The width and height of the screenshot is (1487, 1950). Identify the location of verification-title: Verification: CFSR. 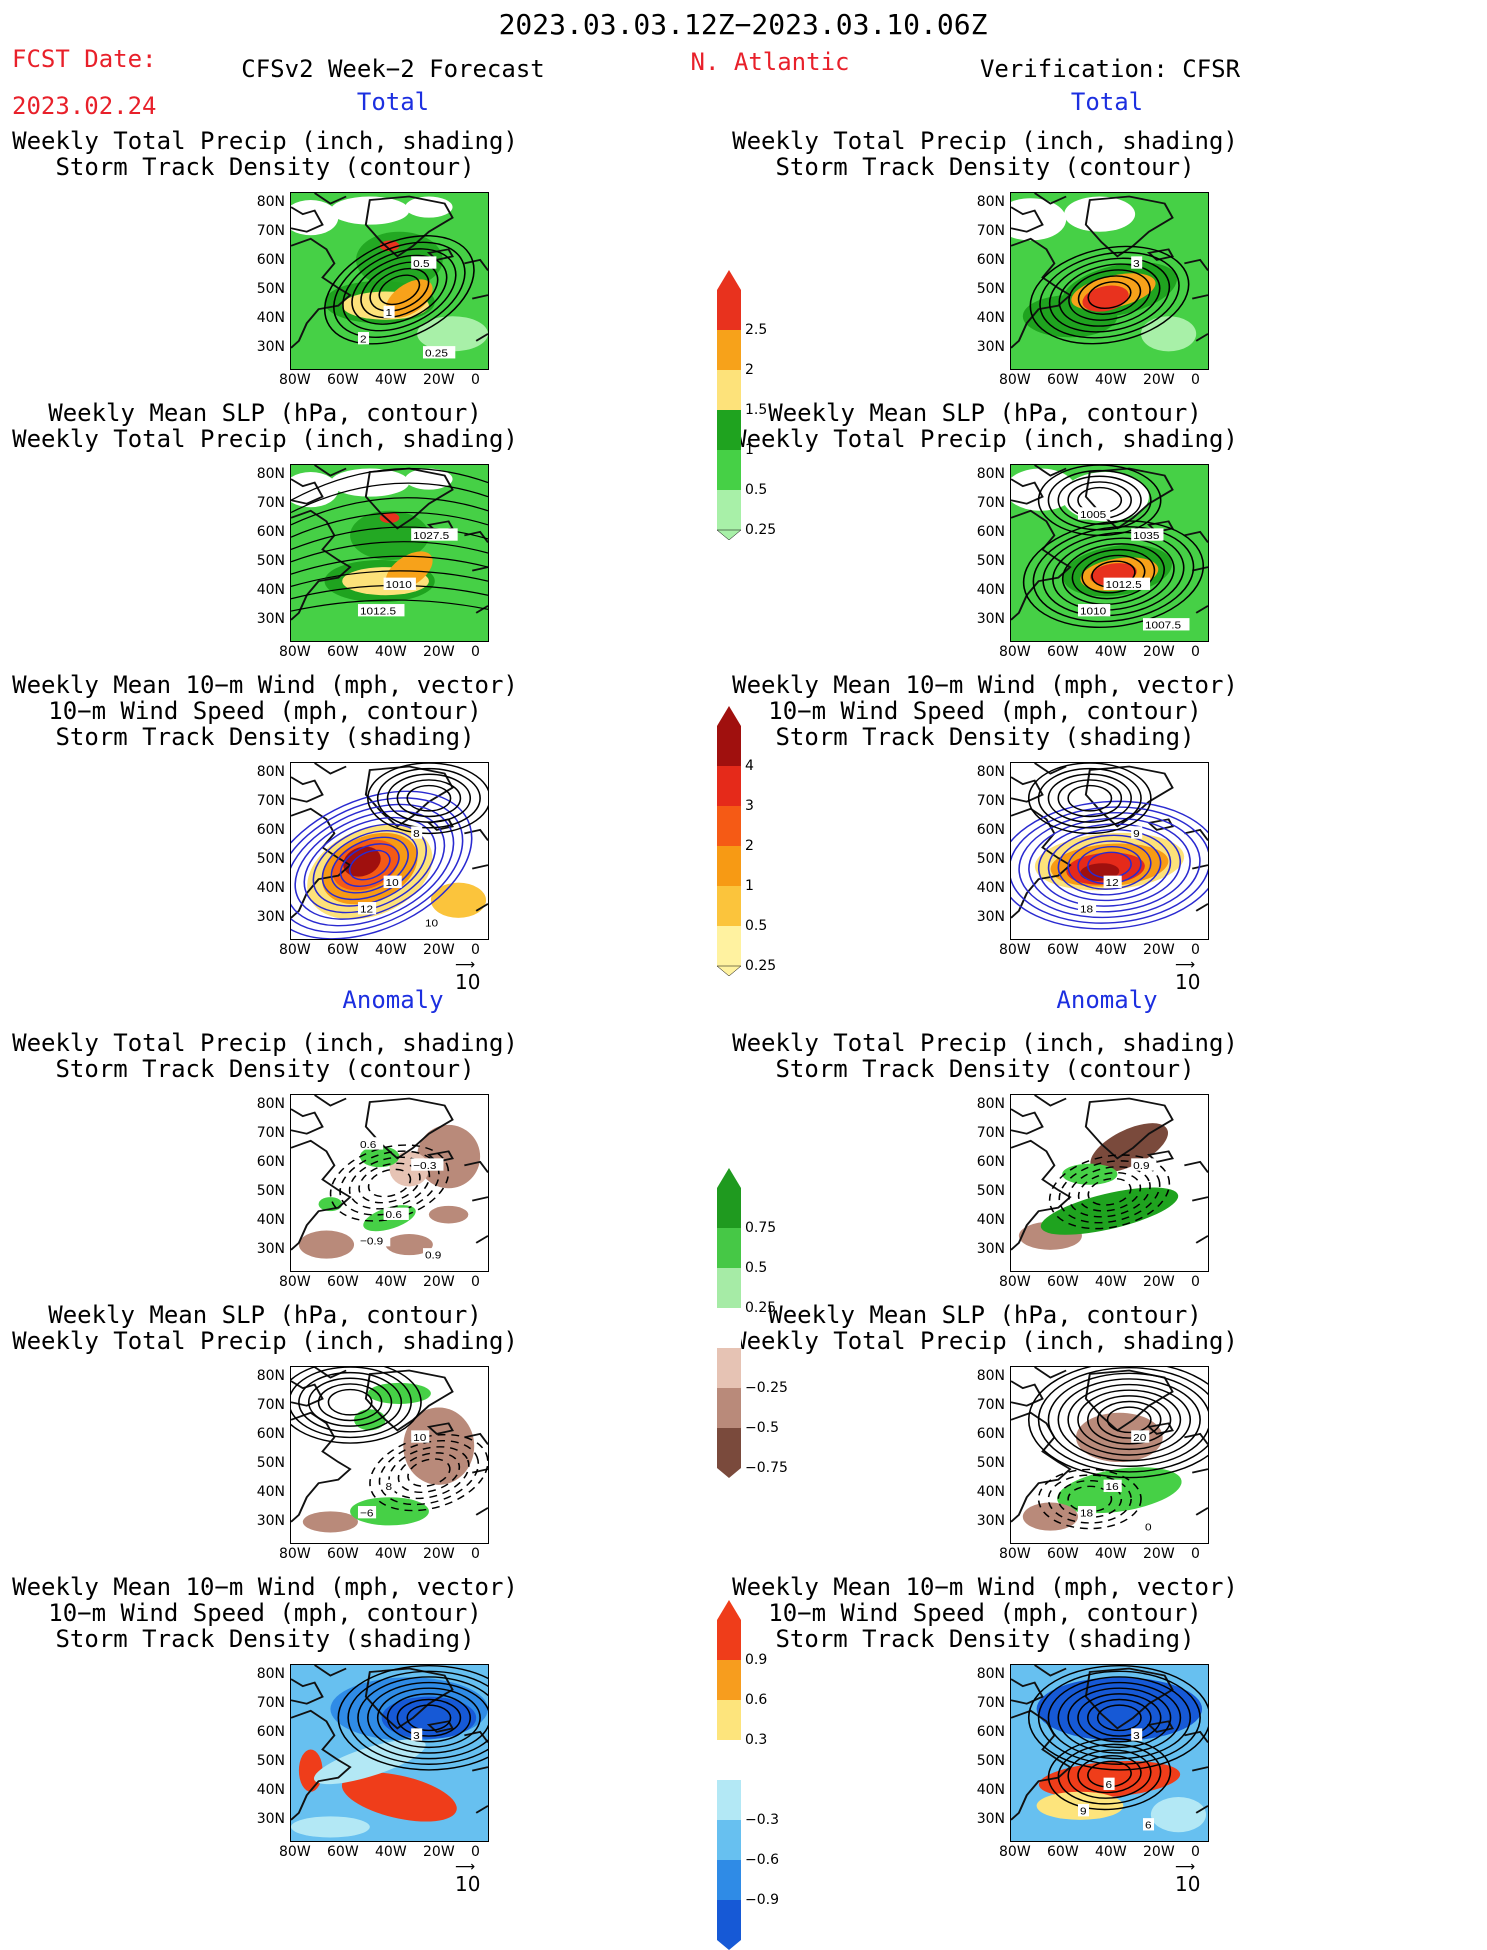
(1110, 69).